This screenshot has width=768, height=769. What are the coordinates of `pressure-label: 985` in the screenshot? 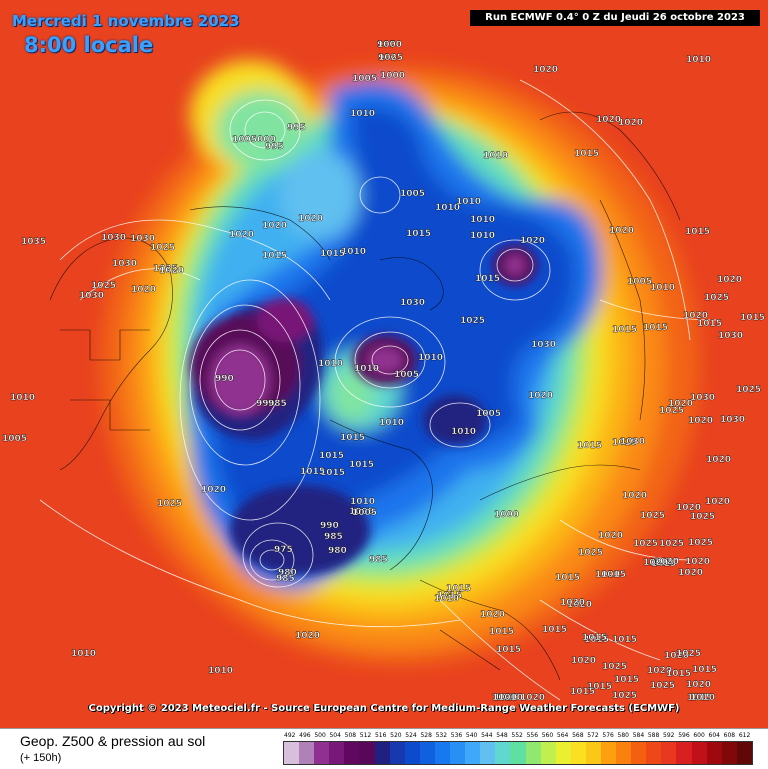 It's located at (277, 404).